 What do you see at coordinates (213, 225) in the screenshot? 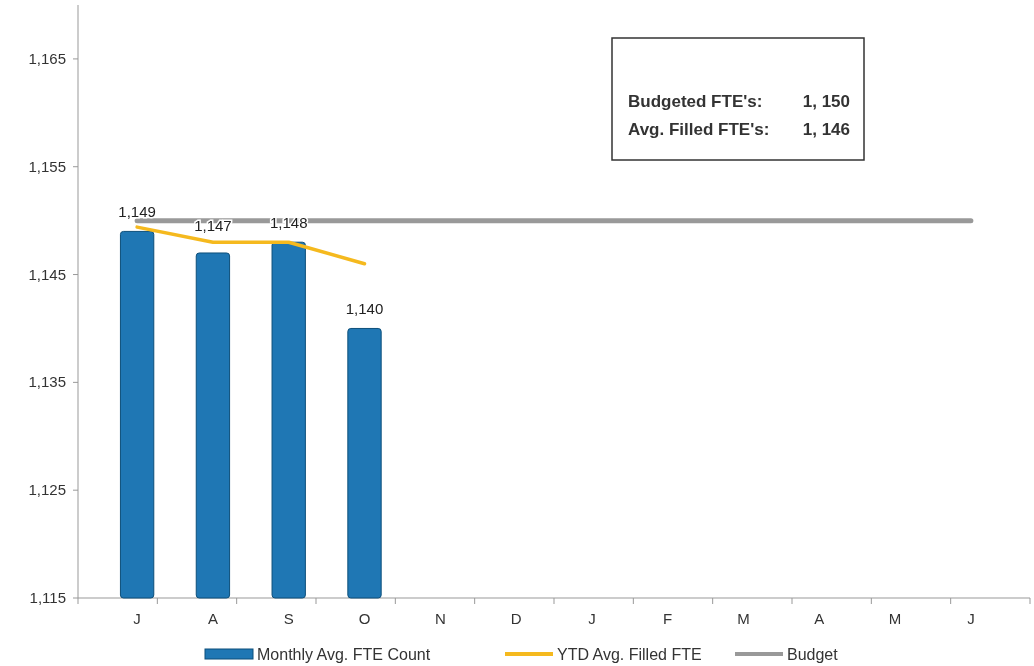
I see `data-label: 1,147` at bounding box center [213, 225].